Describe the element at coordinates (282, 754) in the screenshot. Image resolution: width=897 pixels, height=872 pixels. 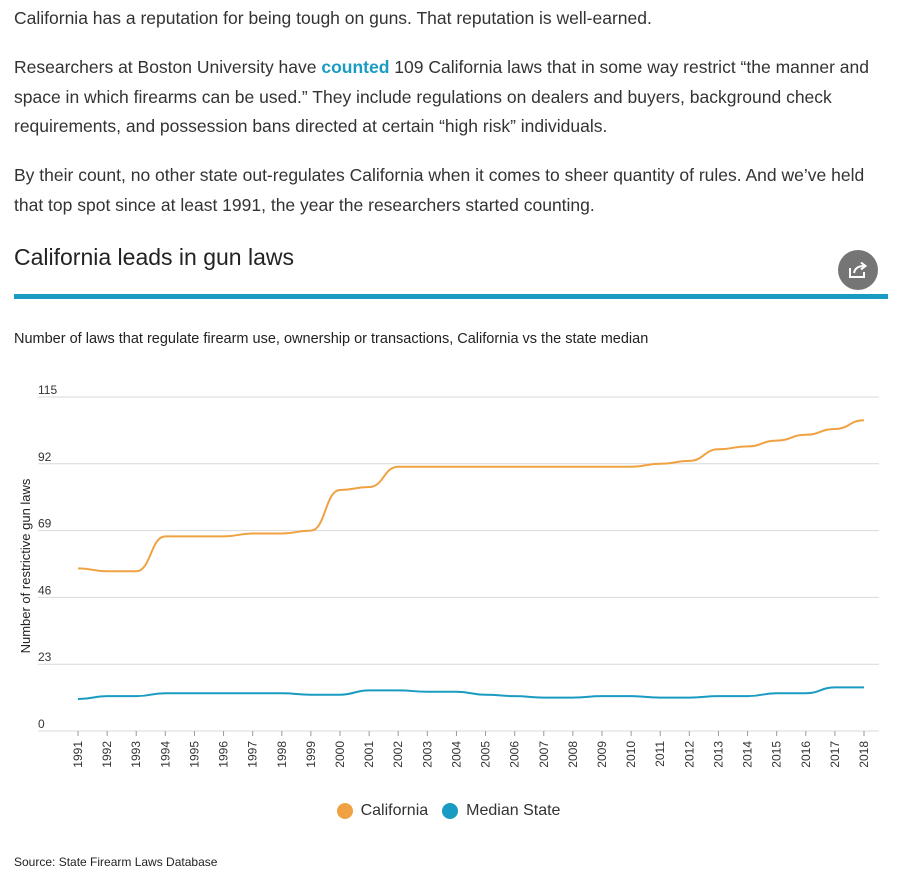
I see `x-tick-label: 1998` at that location.